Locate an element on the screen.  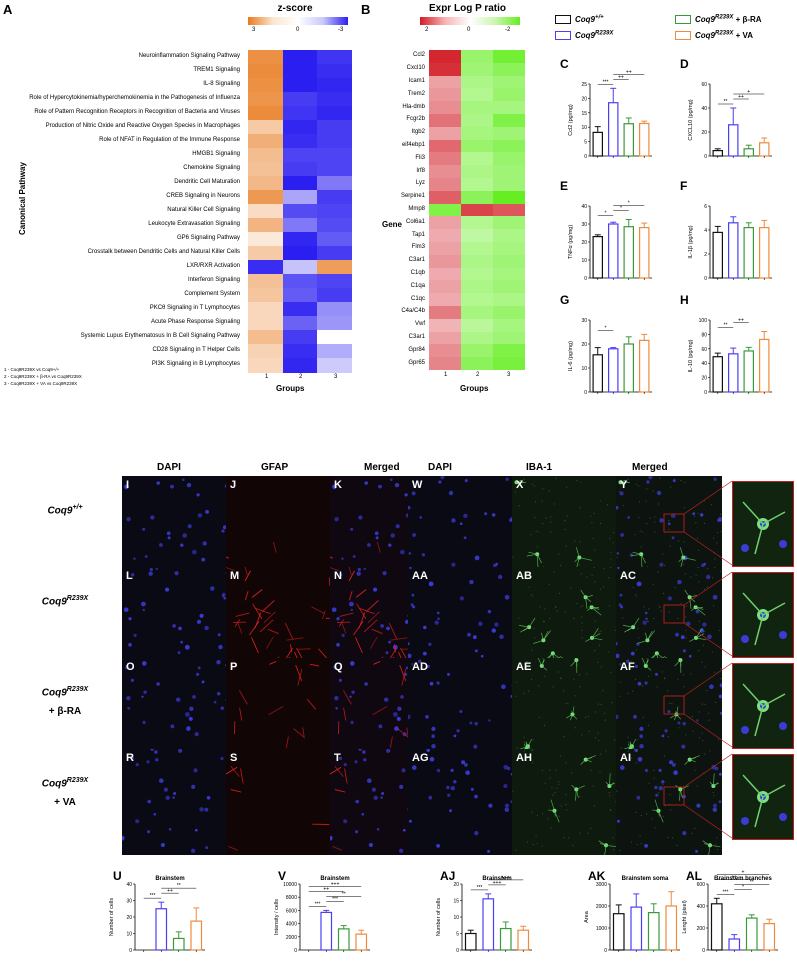
micro-iba1-image: AB is located at coordinates (565, 620).